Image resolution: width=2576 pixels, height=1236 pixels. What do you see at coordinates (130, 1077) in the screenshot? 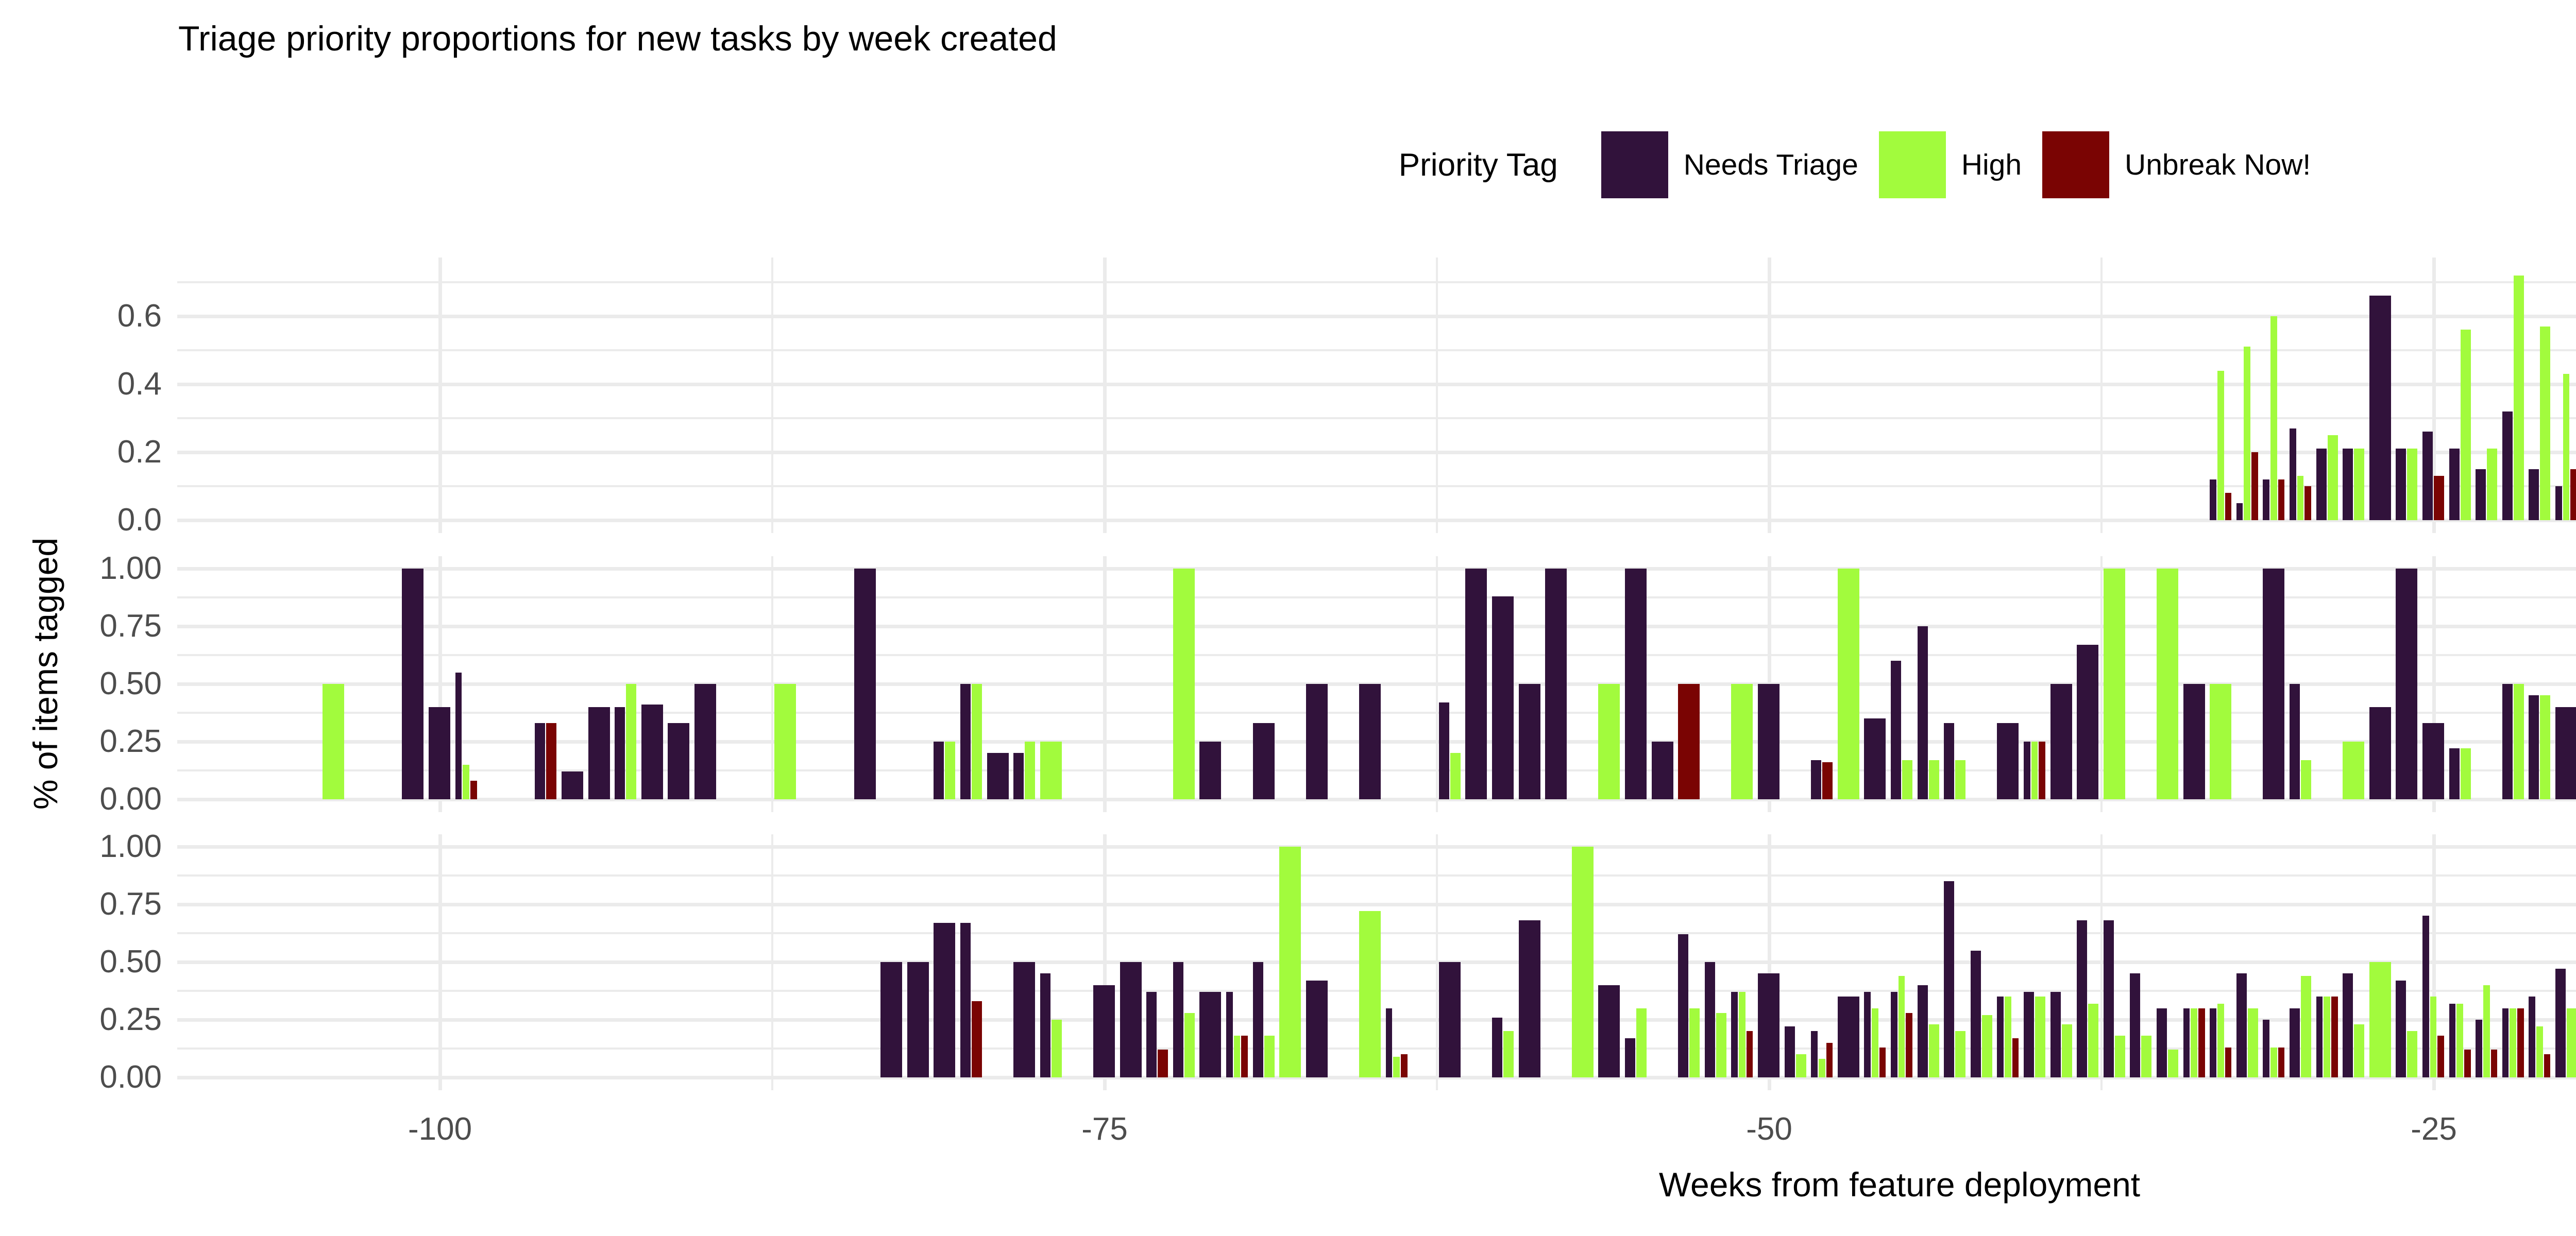
I see `y-tick-label: 0.00` at bounding box center [130, 1077].